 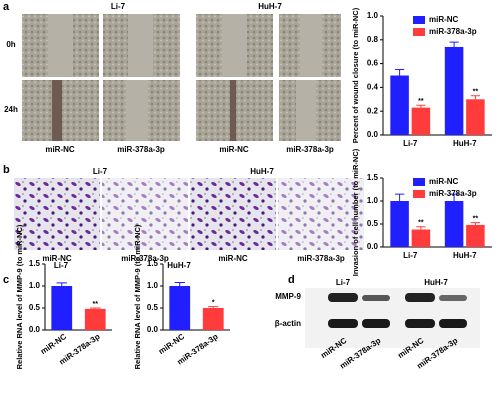 What do you see at coordinates (373, 63) in the screenshot?
I see `y-tick-label: 0.6` at bounding box center [373, 63].